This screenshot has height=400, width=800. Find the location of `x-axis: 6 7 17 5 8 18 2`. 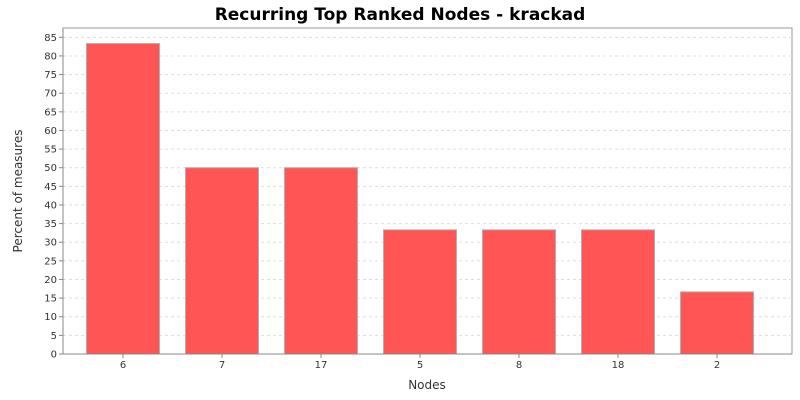

x-axis: 6 7 17 5 8 18 2 is located at coordinates (427, 362).